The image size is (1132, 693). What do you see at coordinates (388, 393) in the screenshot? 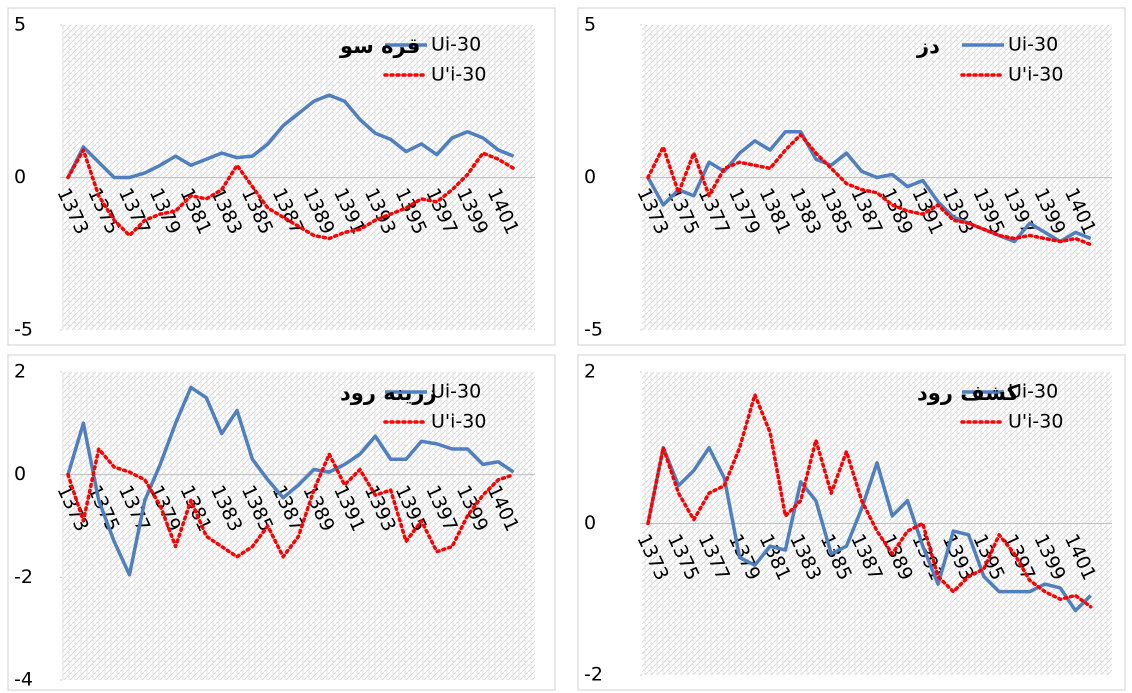
I see `chart-title: زرینه رود` at bounding box center [388, 393].